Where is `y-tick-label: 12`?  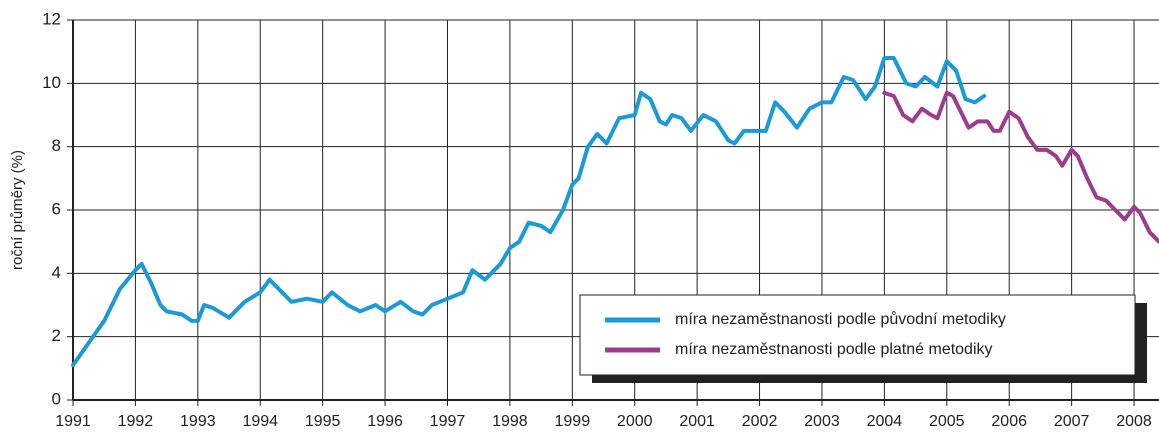 y-tick-label: 12 is located at coordinates (51, 18).